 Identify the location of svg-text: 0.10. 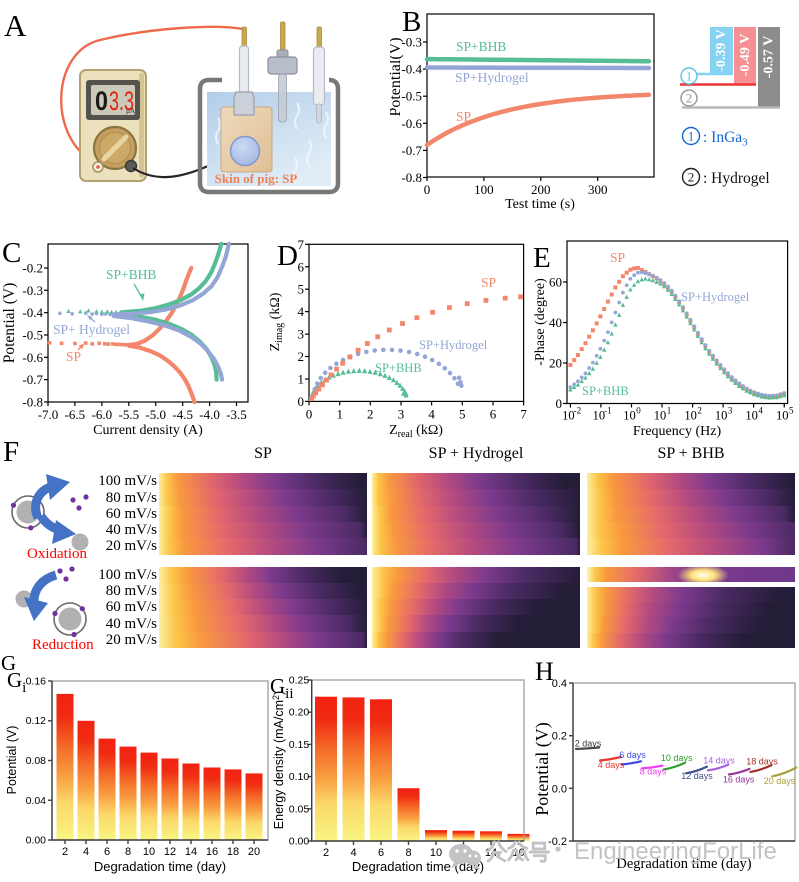
(299, 777).